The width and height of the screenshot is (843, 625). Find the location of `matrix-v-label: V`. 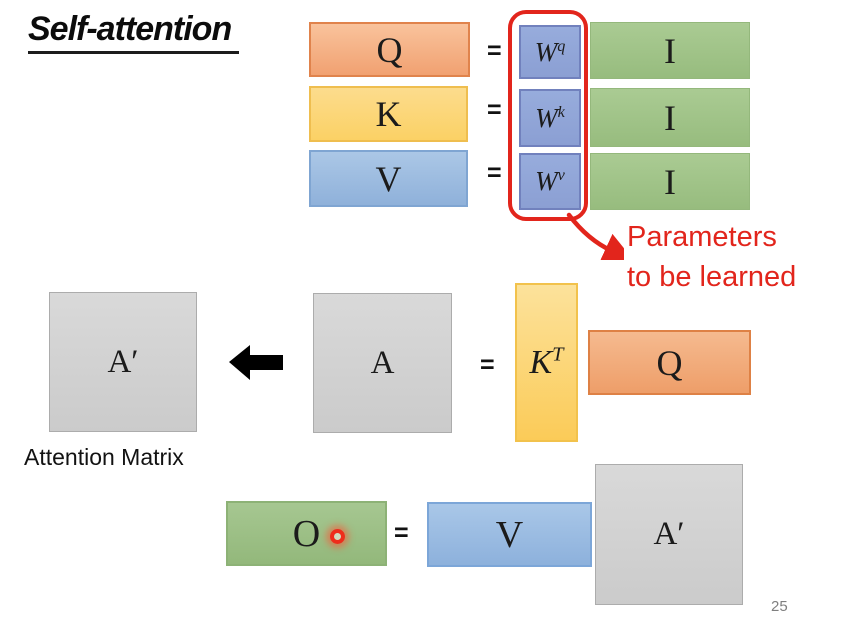

matrix-v-label: V is located at coordinates (388, 178).